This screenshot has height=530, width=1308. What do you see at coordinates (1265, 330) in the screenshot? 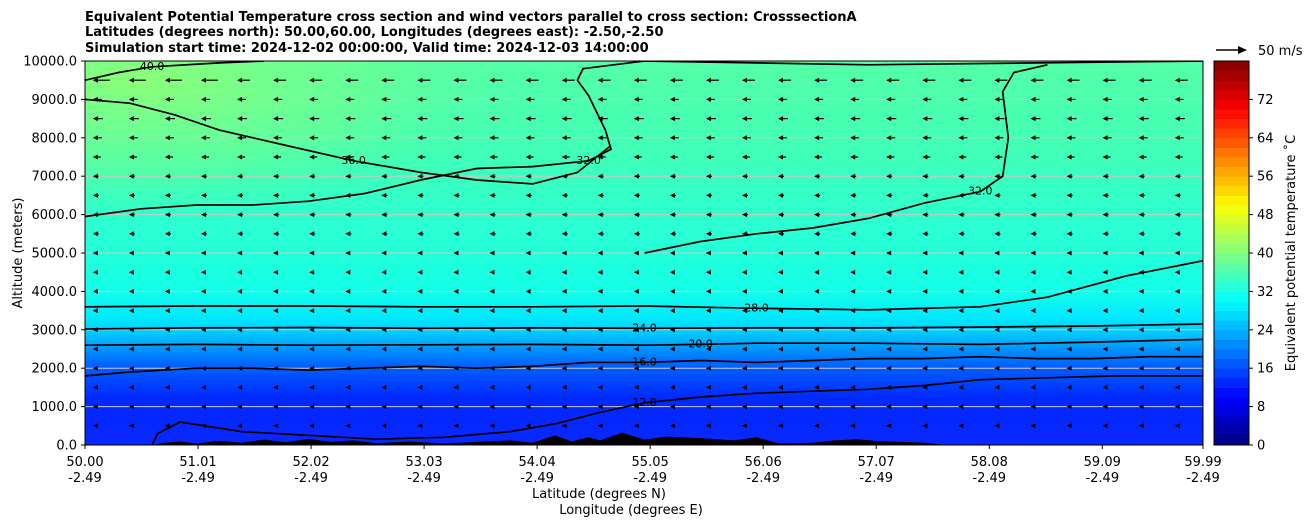
I see `colorbar-tick-label: 24` at bounding box center [1265, 330].